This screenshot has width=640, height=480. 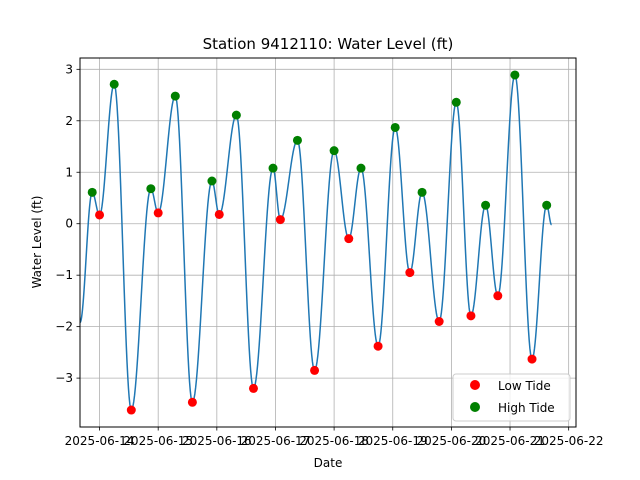 What do you see at coordinates (217, 441) in the screenshot?
I see `x-tick-label: 2025-06-16` at bounding box center [217, 441].